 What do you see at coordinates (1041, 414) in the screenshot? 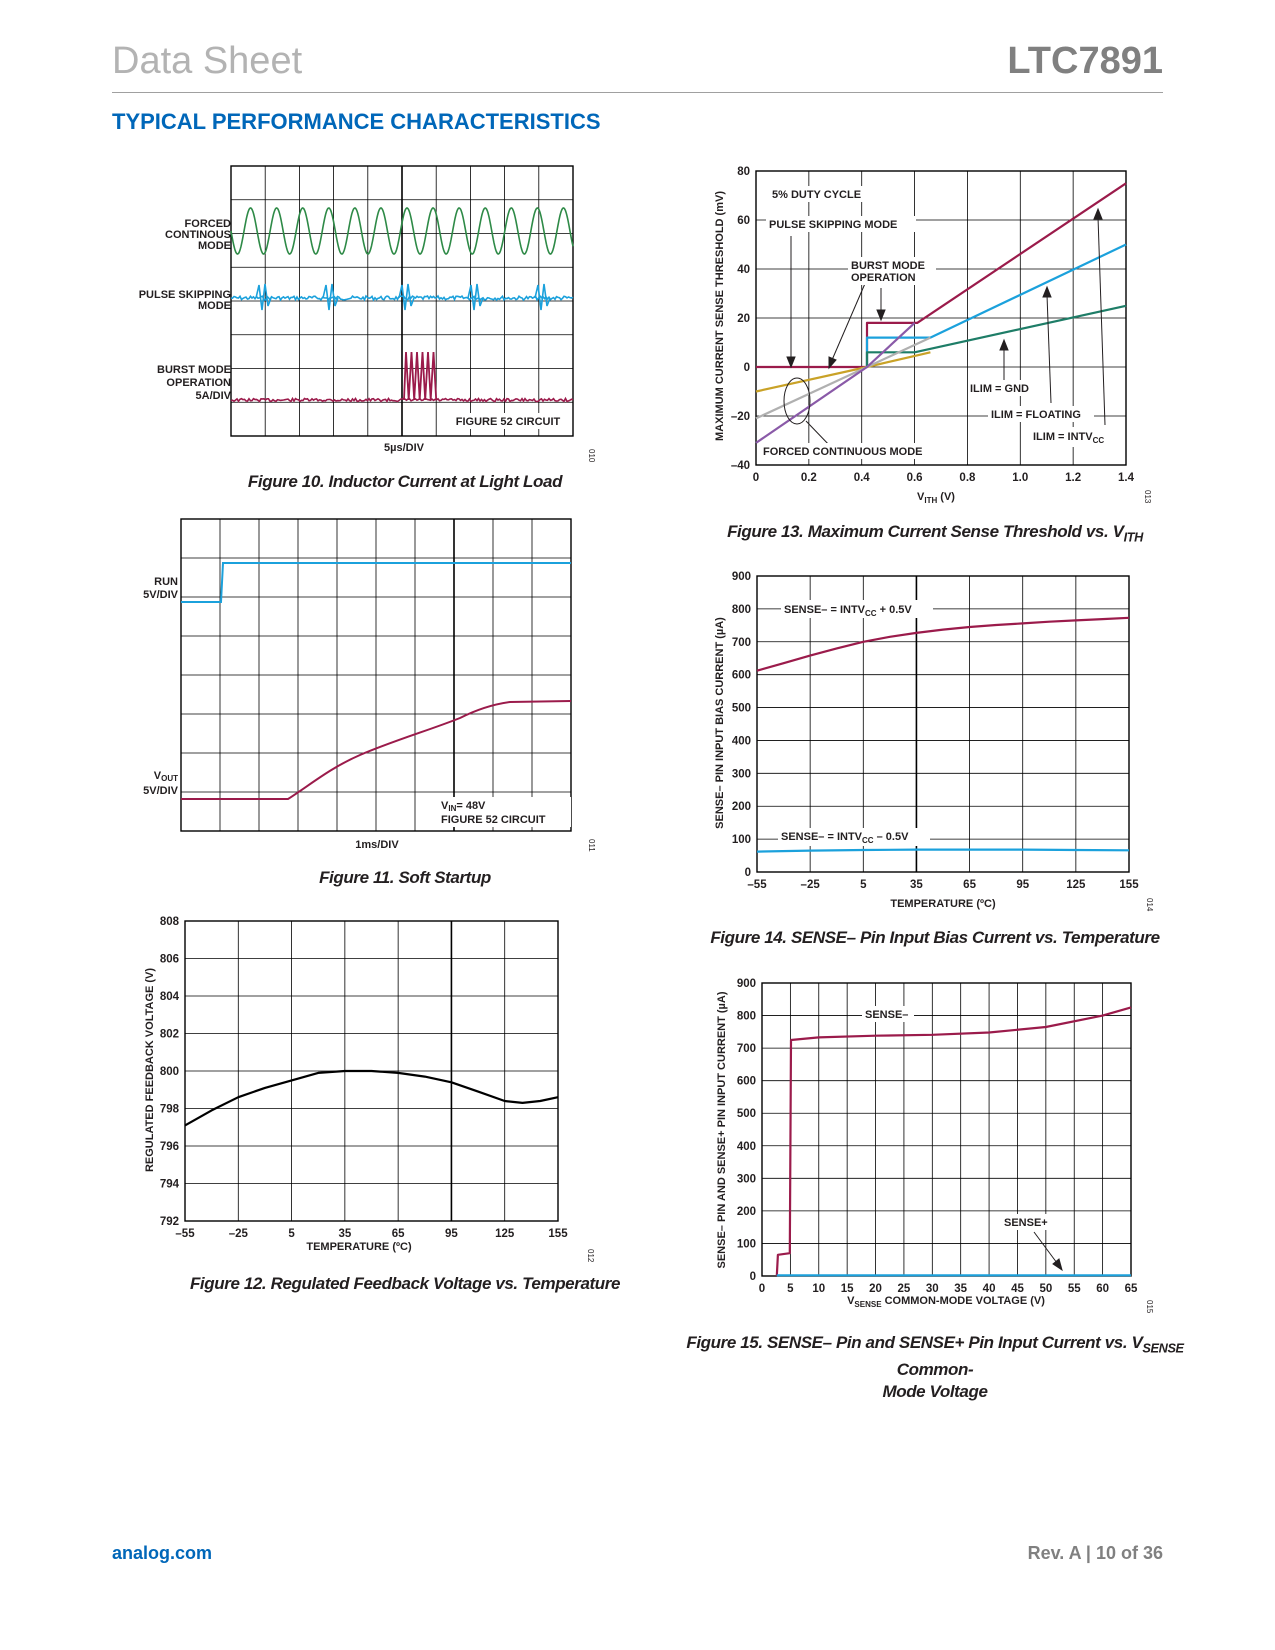
I see `fig13-floating-bg` at bounding box center [1041, 414].